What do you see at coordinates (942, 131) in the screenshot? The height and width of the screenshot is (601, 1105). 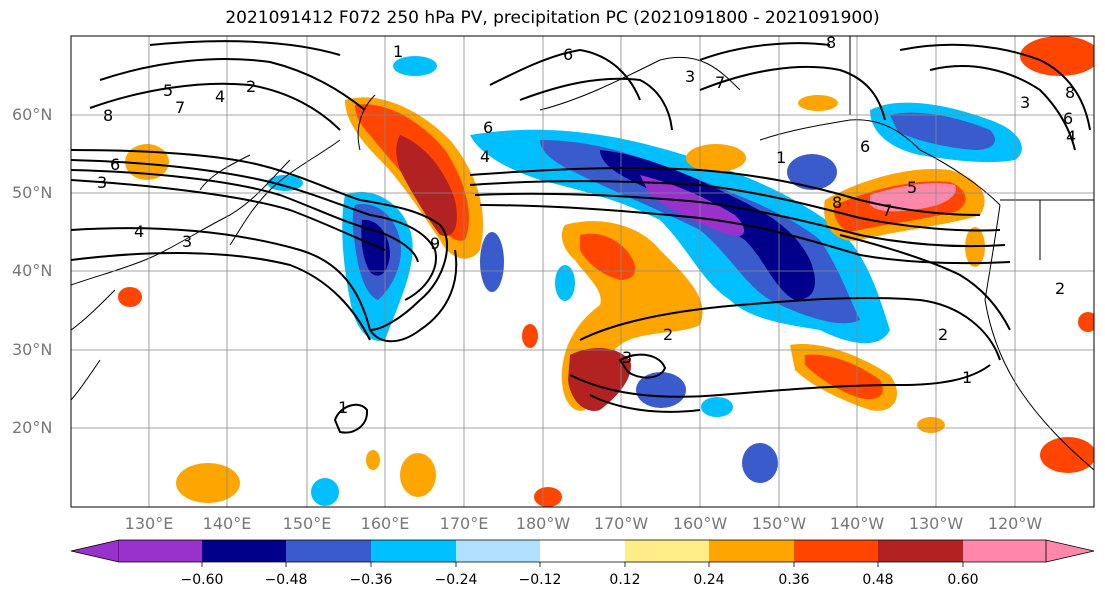 I see `gulf-alaska-negative-inner` at bounding box center [942, 131].